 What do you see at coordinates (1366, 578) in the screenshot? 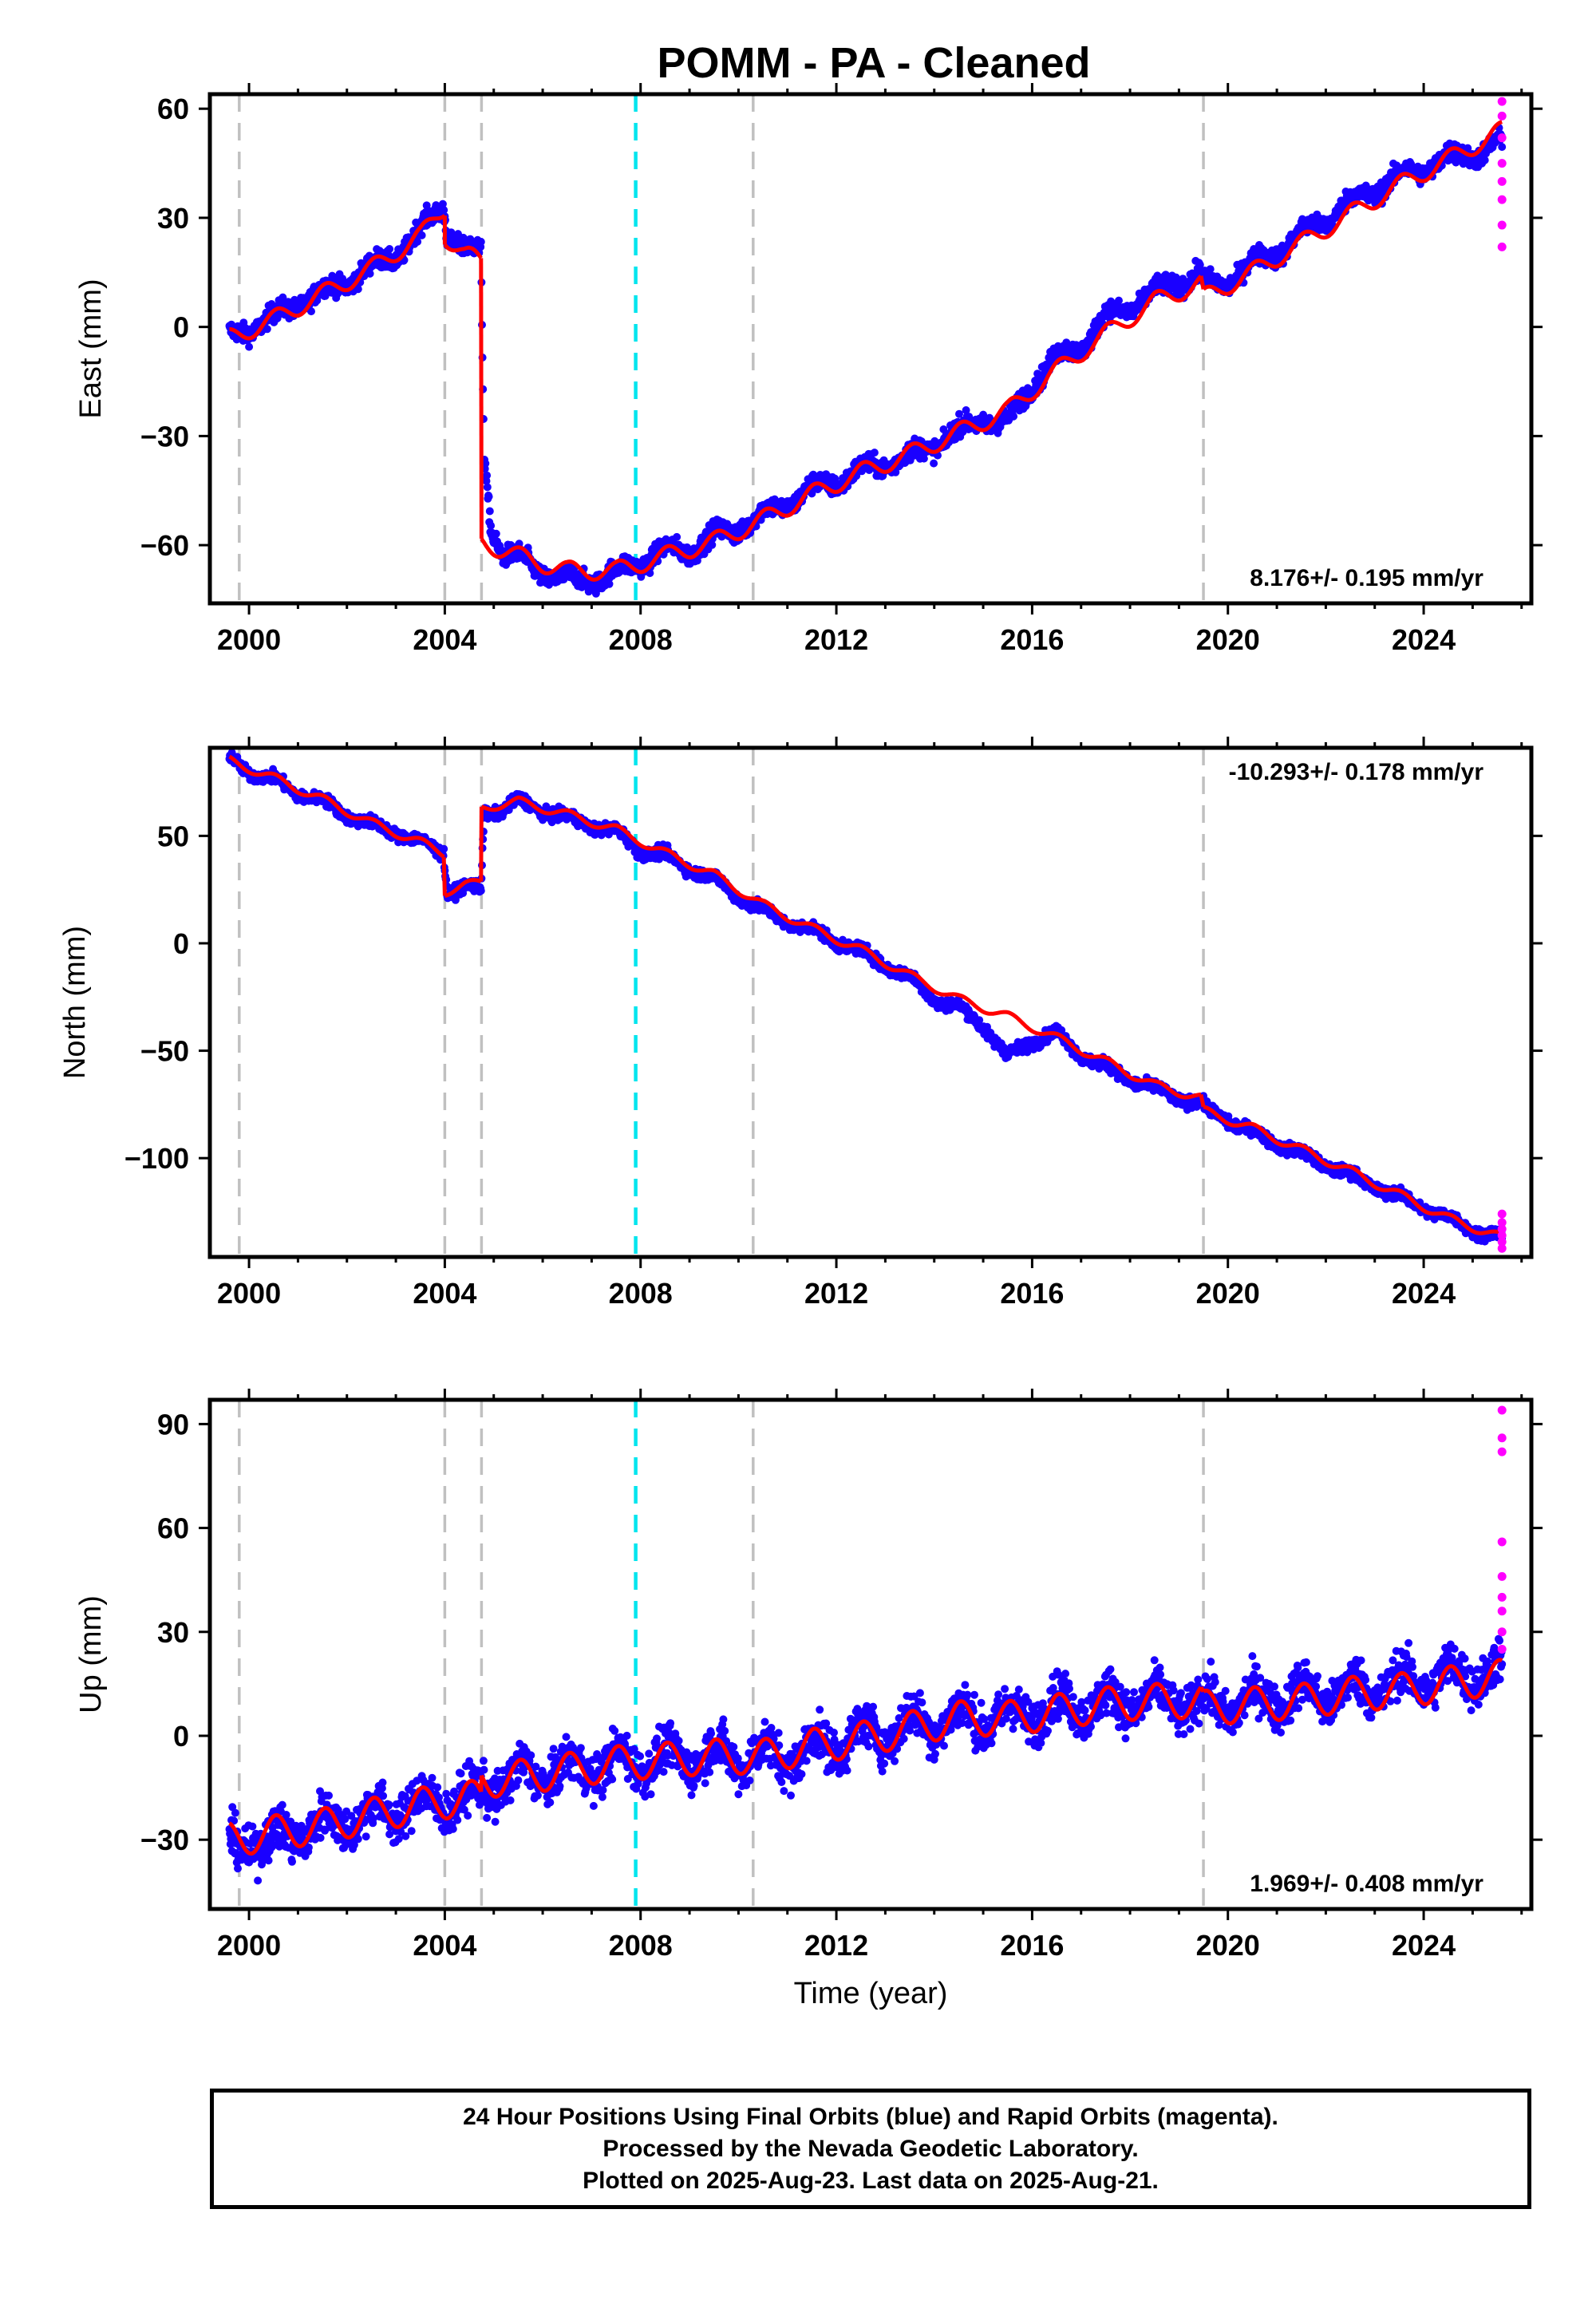
I see `velocity-rate-label: 8.176+/- 0.195 mm/yr` at bounding box center [1366, 578].